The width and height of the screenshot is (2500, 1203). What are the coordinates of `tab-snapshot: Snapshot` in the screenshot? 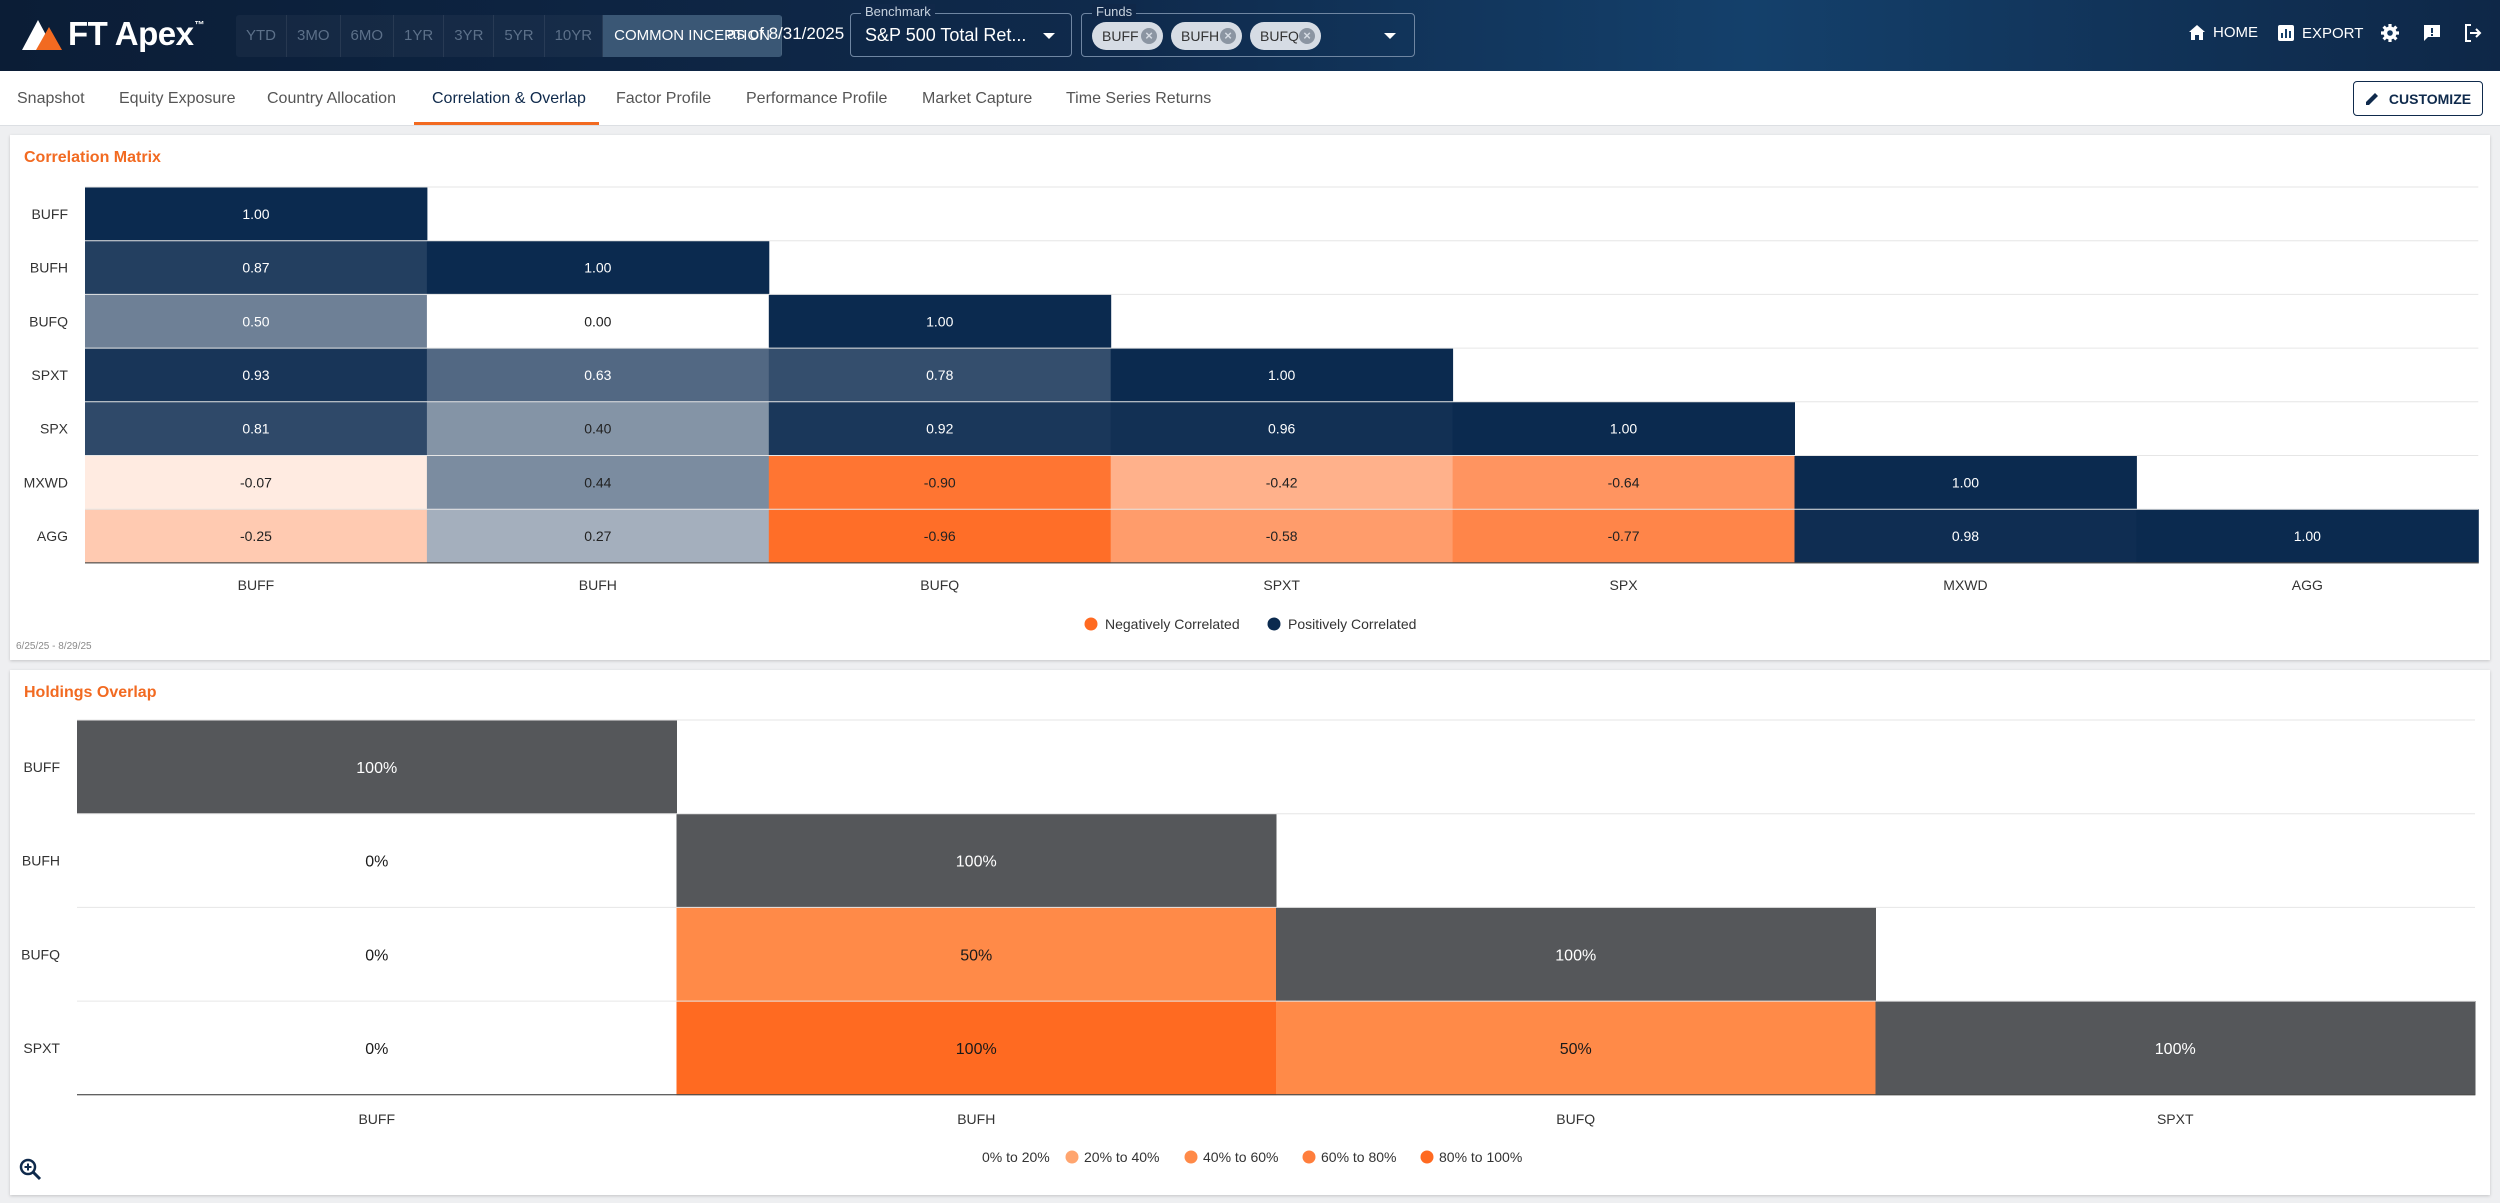 It's located at (51, 98).